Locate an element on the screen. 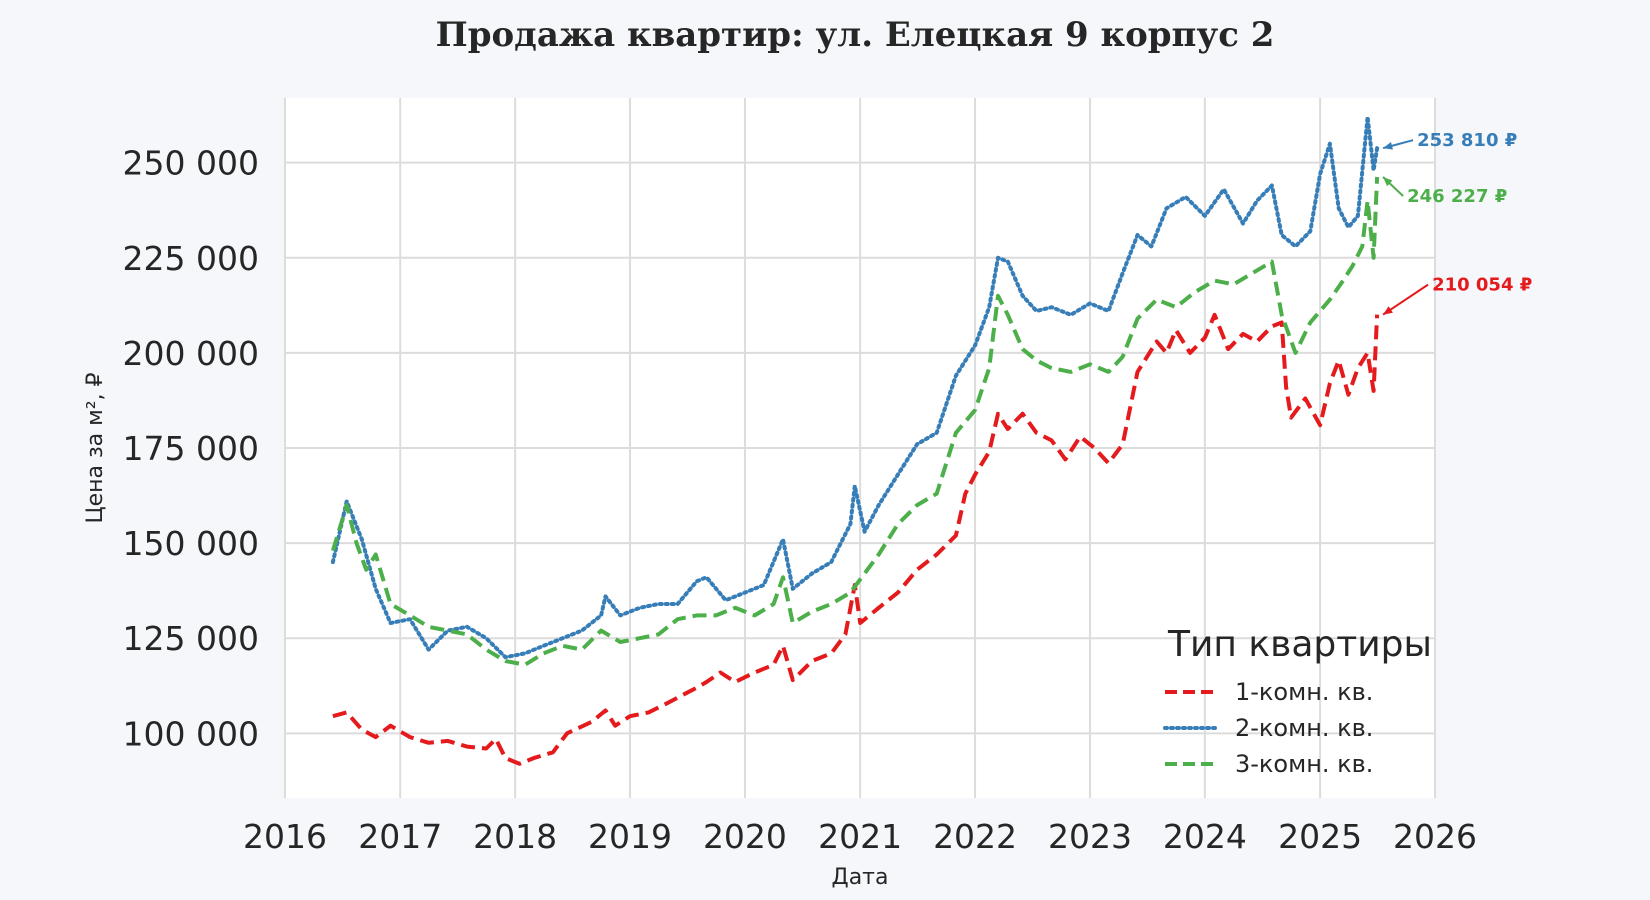 This screenshot has height=900, width=1650. x-tick-label: 2016 is located at coordinates (285, 836).